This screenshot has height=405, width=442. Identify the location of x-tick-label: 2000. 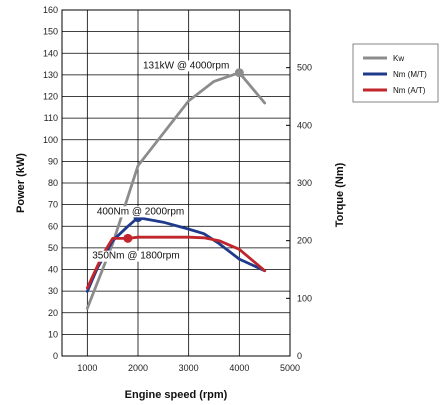
(138, 368).